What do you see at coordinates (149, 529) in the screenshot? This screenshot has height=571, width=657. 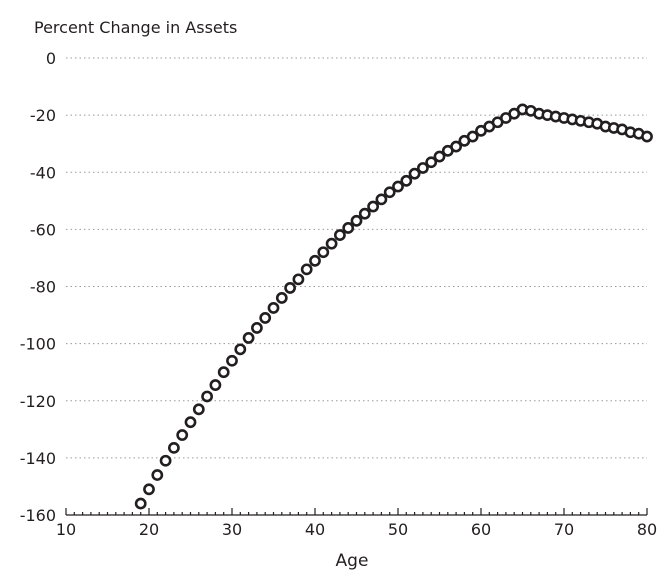 I see `x-tick-label: 20` at bounding box center [149, 529].